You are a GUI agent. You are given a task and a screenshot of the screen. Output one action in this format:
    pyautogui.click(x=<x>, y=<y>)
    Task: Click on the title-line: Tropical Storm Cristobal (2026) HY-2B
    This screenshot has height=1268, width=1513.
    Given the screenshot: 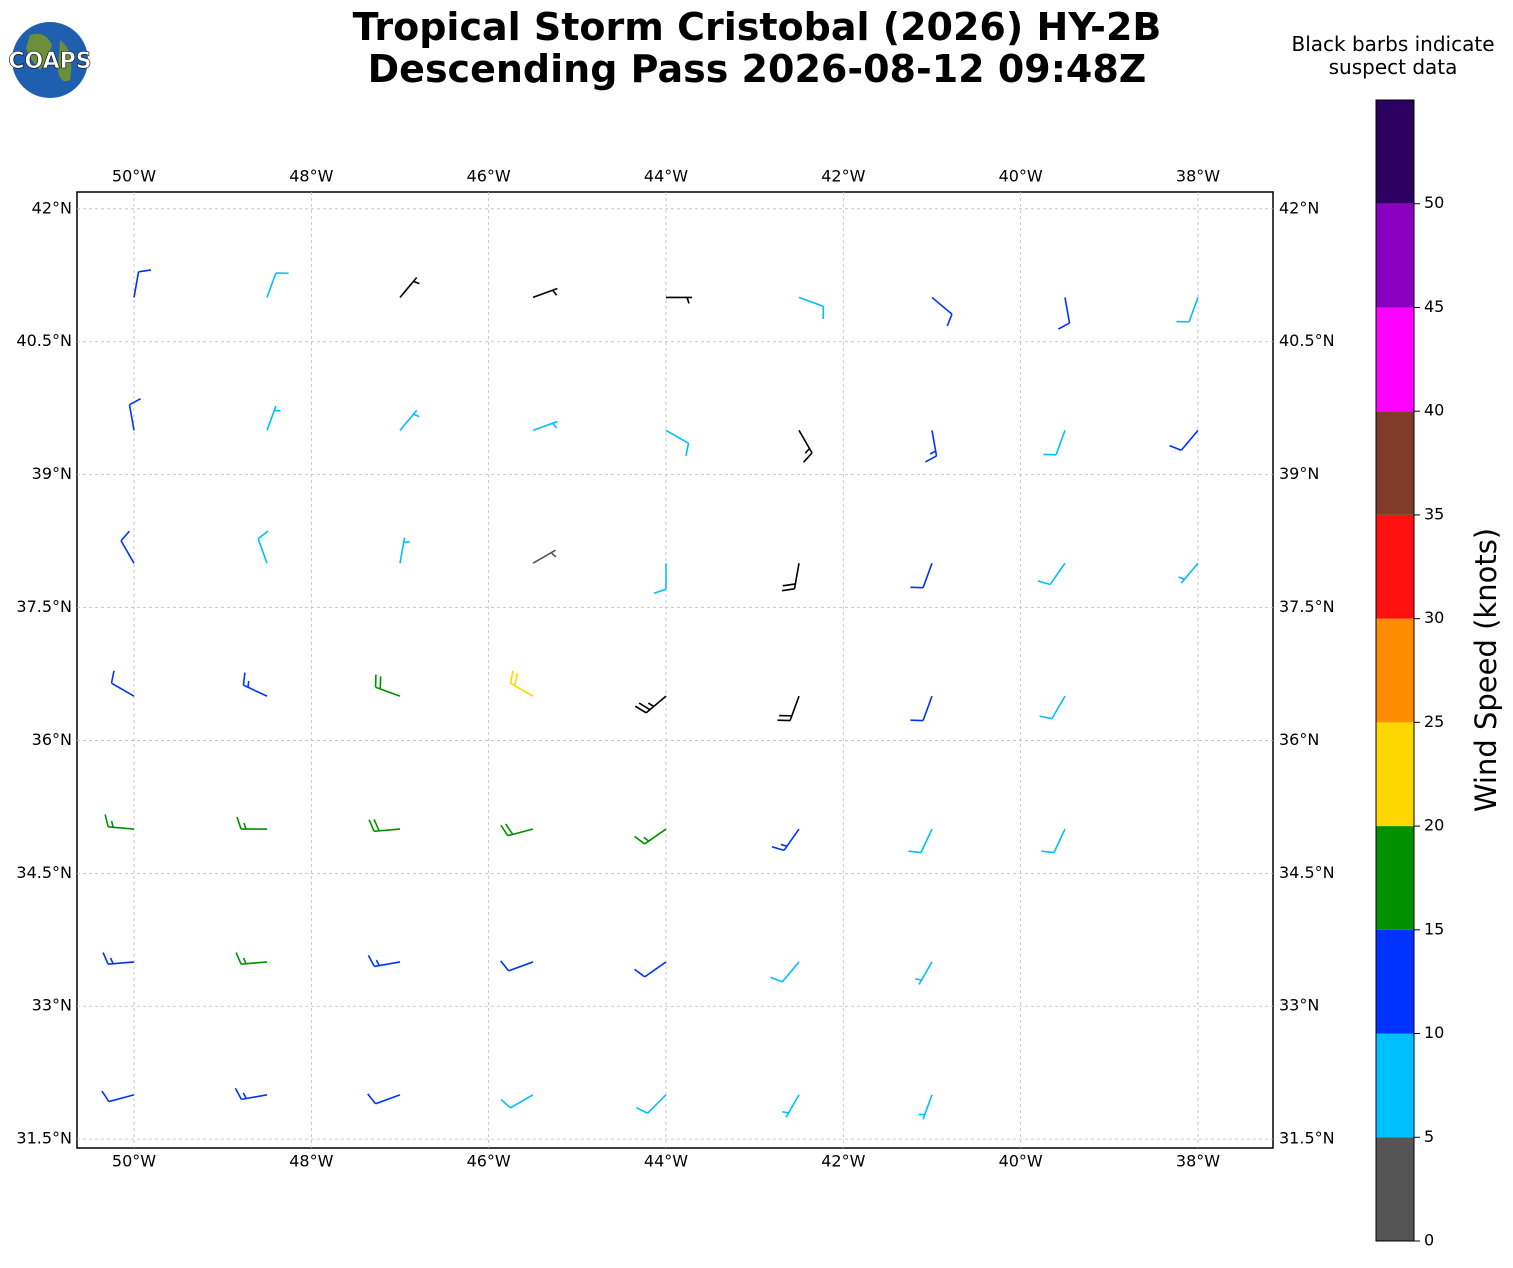 What is the action you would take?
    pyautogui.click(x=757, y=27)
    